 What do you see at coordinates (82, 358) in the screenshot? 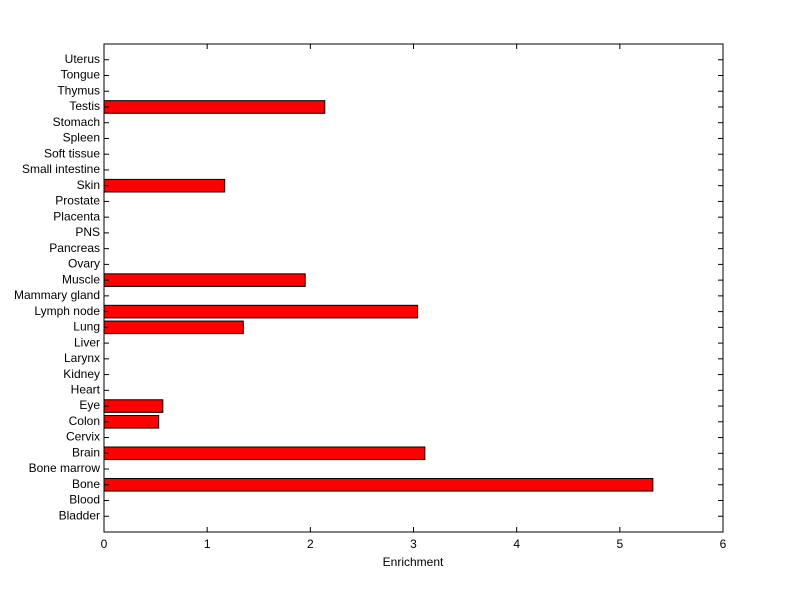
I see `y-tick-label: Larynx` at bounding box center [82, 358].